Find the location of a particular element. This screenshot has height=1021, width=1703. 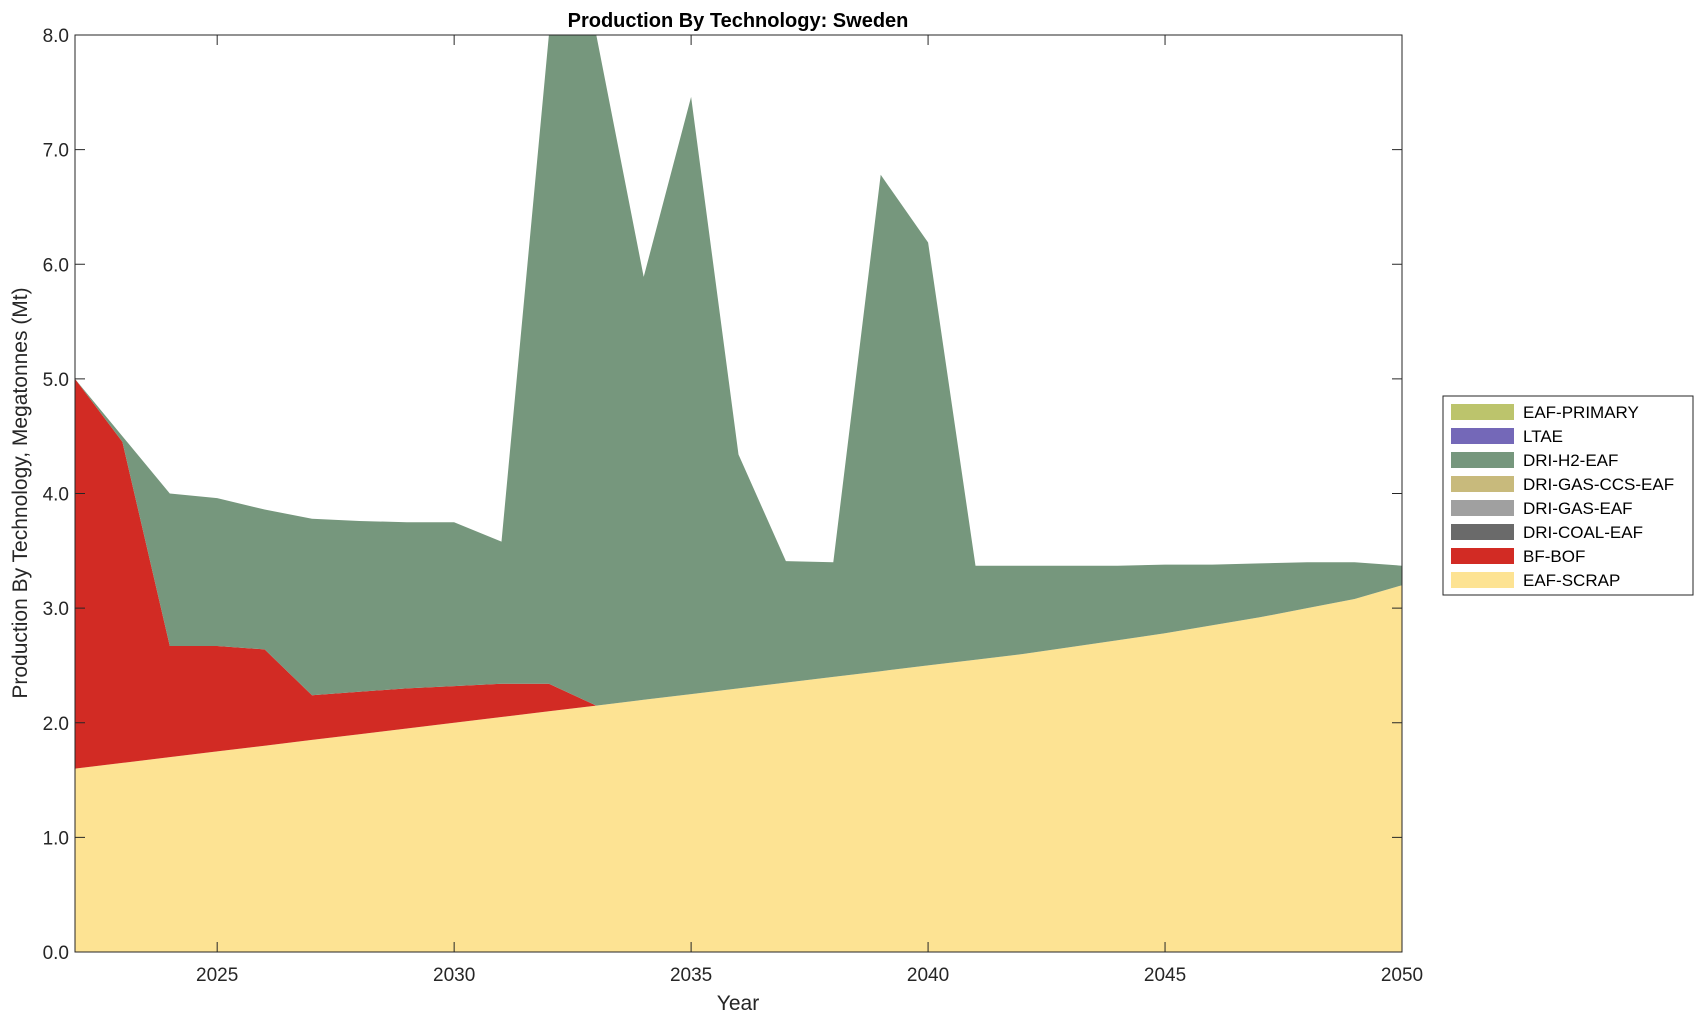

legend-swatch-eaf-scrap is located at coordinates (1482, 580).